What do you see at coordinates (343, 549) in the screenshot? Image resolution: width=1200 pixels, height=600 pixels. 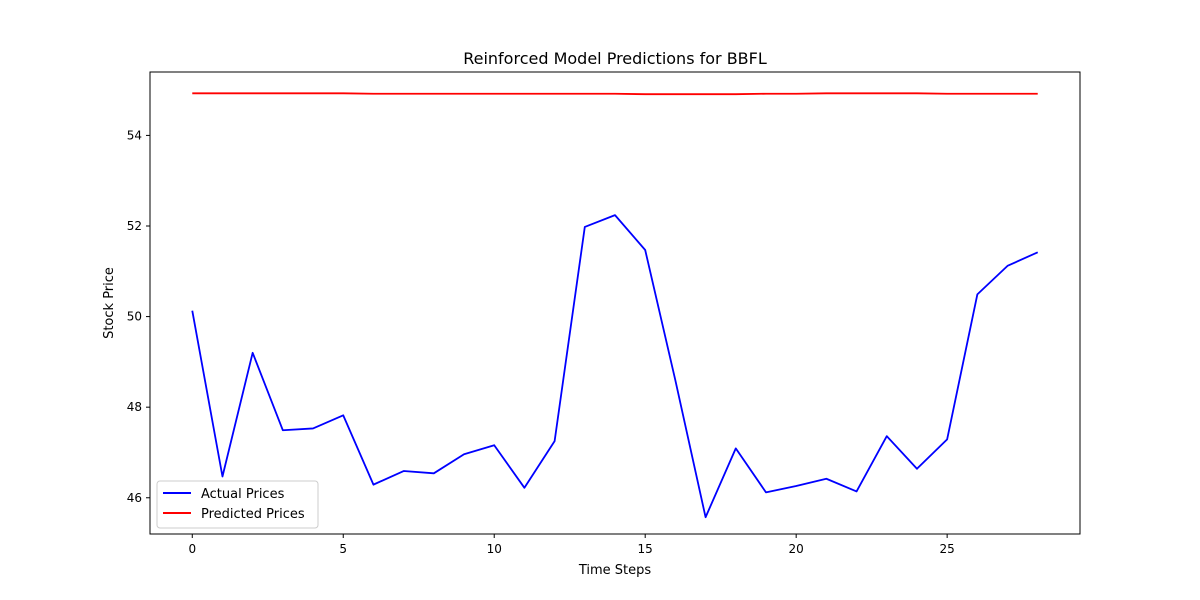 I see `x-tick-label: 5` at bounding box center [343, 549].